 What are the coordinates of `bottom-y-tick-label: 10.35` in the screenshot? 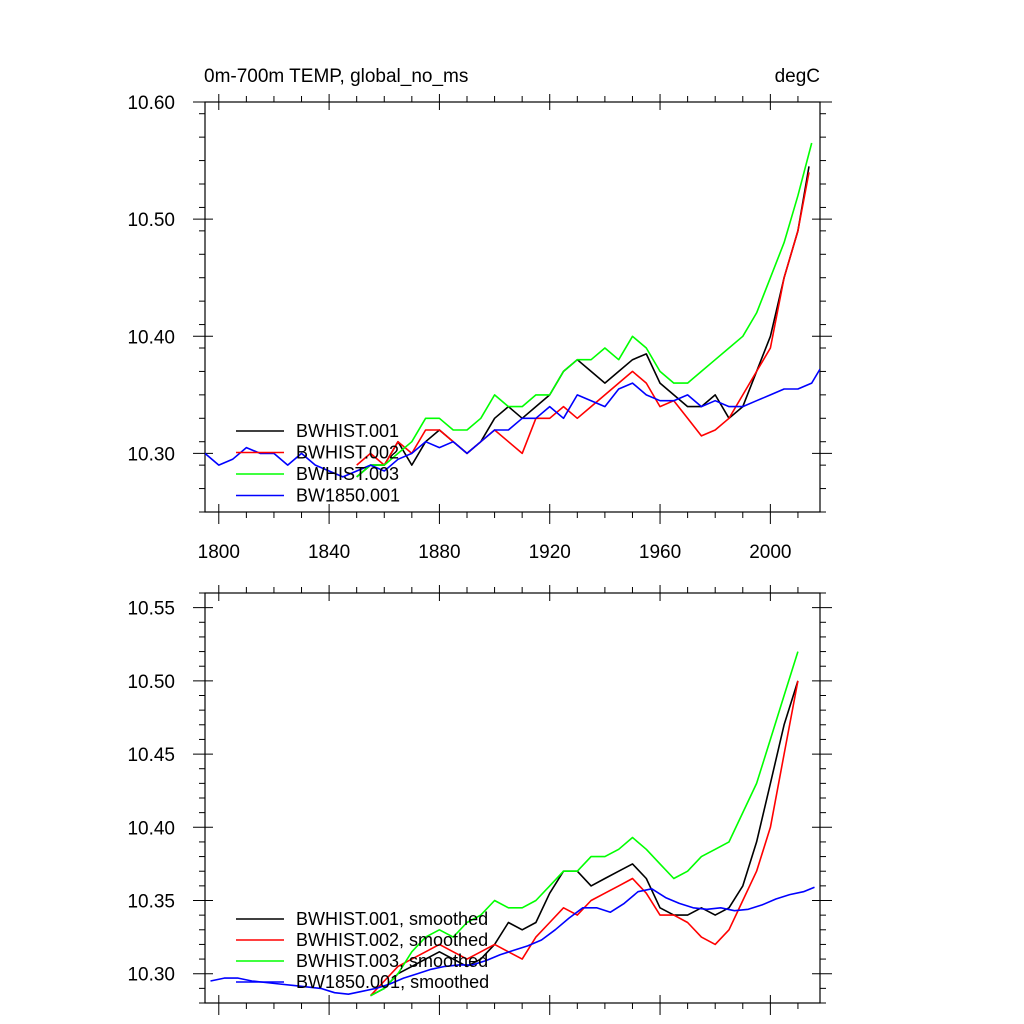 It's located at (151, 902).